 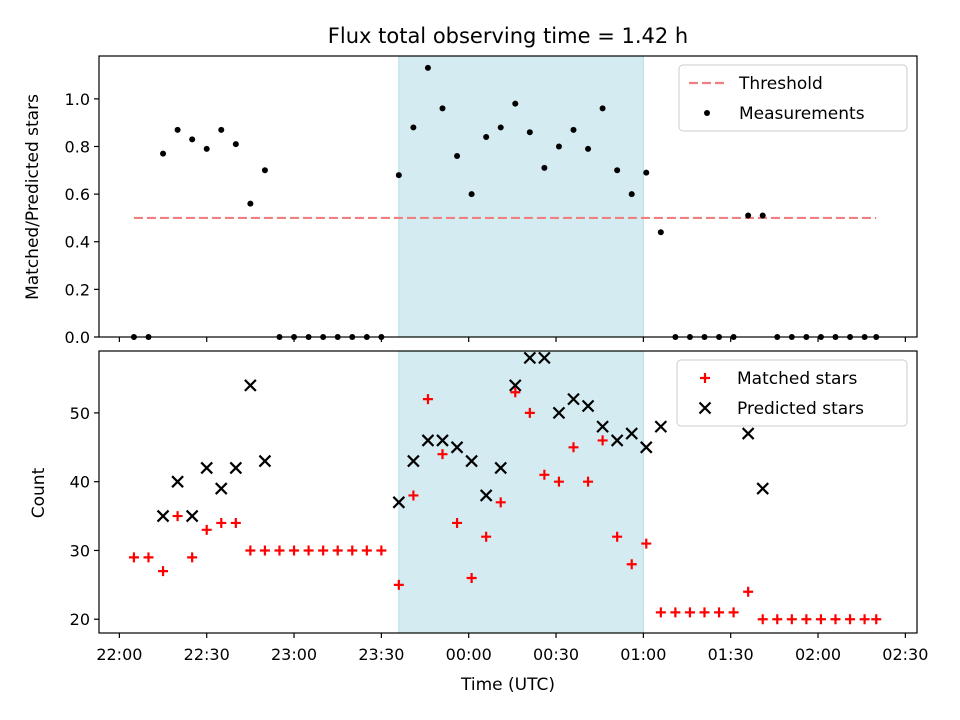 What do you see at coordinates (469, 654) in the screenshot?
I see `x-tick-label: 00:00` at bounding box center [469, 654].